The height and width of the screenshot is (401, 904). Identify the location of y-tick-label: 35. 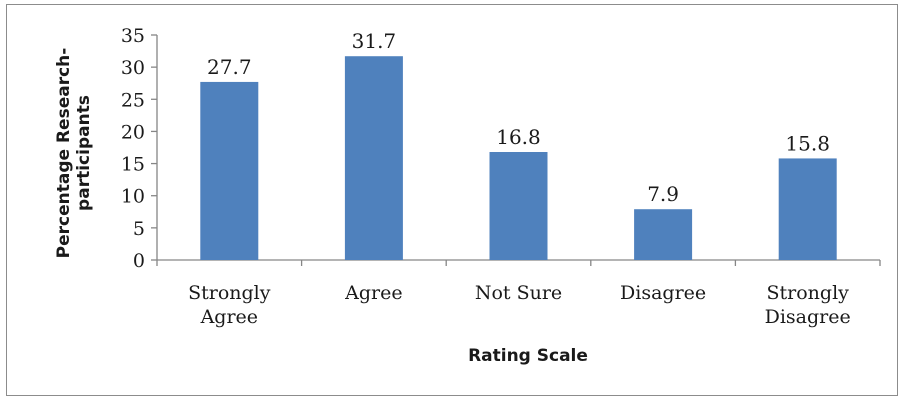
(133, 36).